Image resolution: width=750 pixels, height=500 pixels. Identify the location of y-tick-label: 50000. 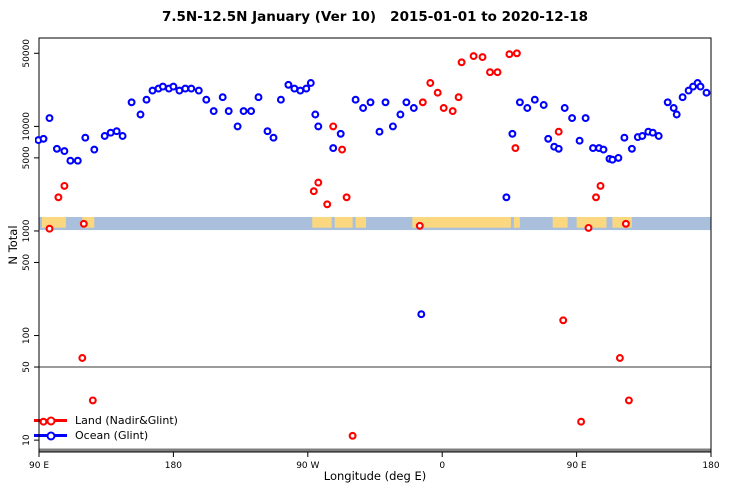
(27, 53).